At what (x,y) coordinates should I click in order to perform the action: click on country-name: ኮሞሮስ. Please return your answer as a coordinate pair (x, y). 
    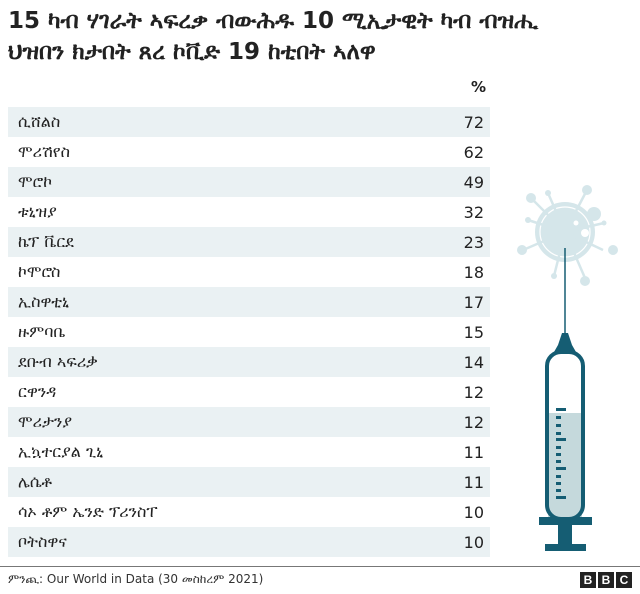
    Looking at the image, I should click on (39, 271).